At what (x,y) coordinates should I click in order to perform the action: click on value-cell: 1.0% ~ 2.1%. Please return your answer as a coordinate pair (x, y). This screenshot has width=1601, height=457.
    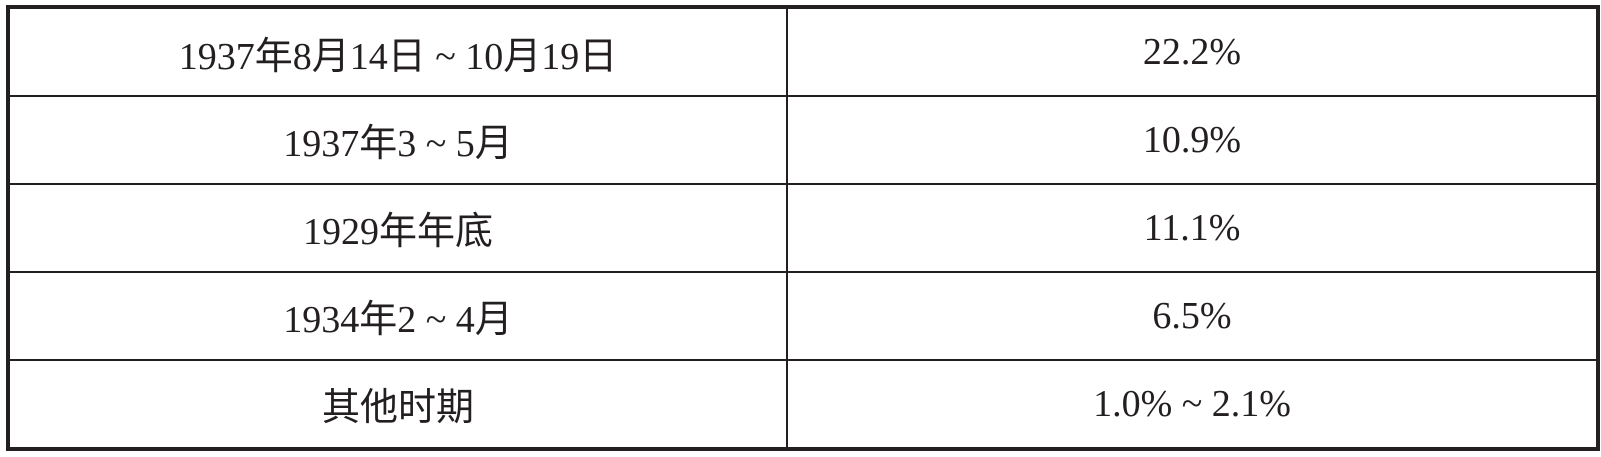
    Looking at the image, I should click on (1192, 404).